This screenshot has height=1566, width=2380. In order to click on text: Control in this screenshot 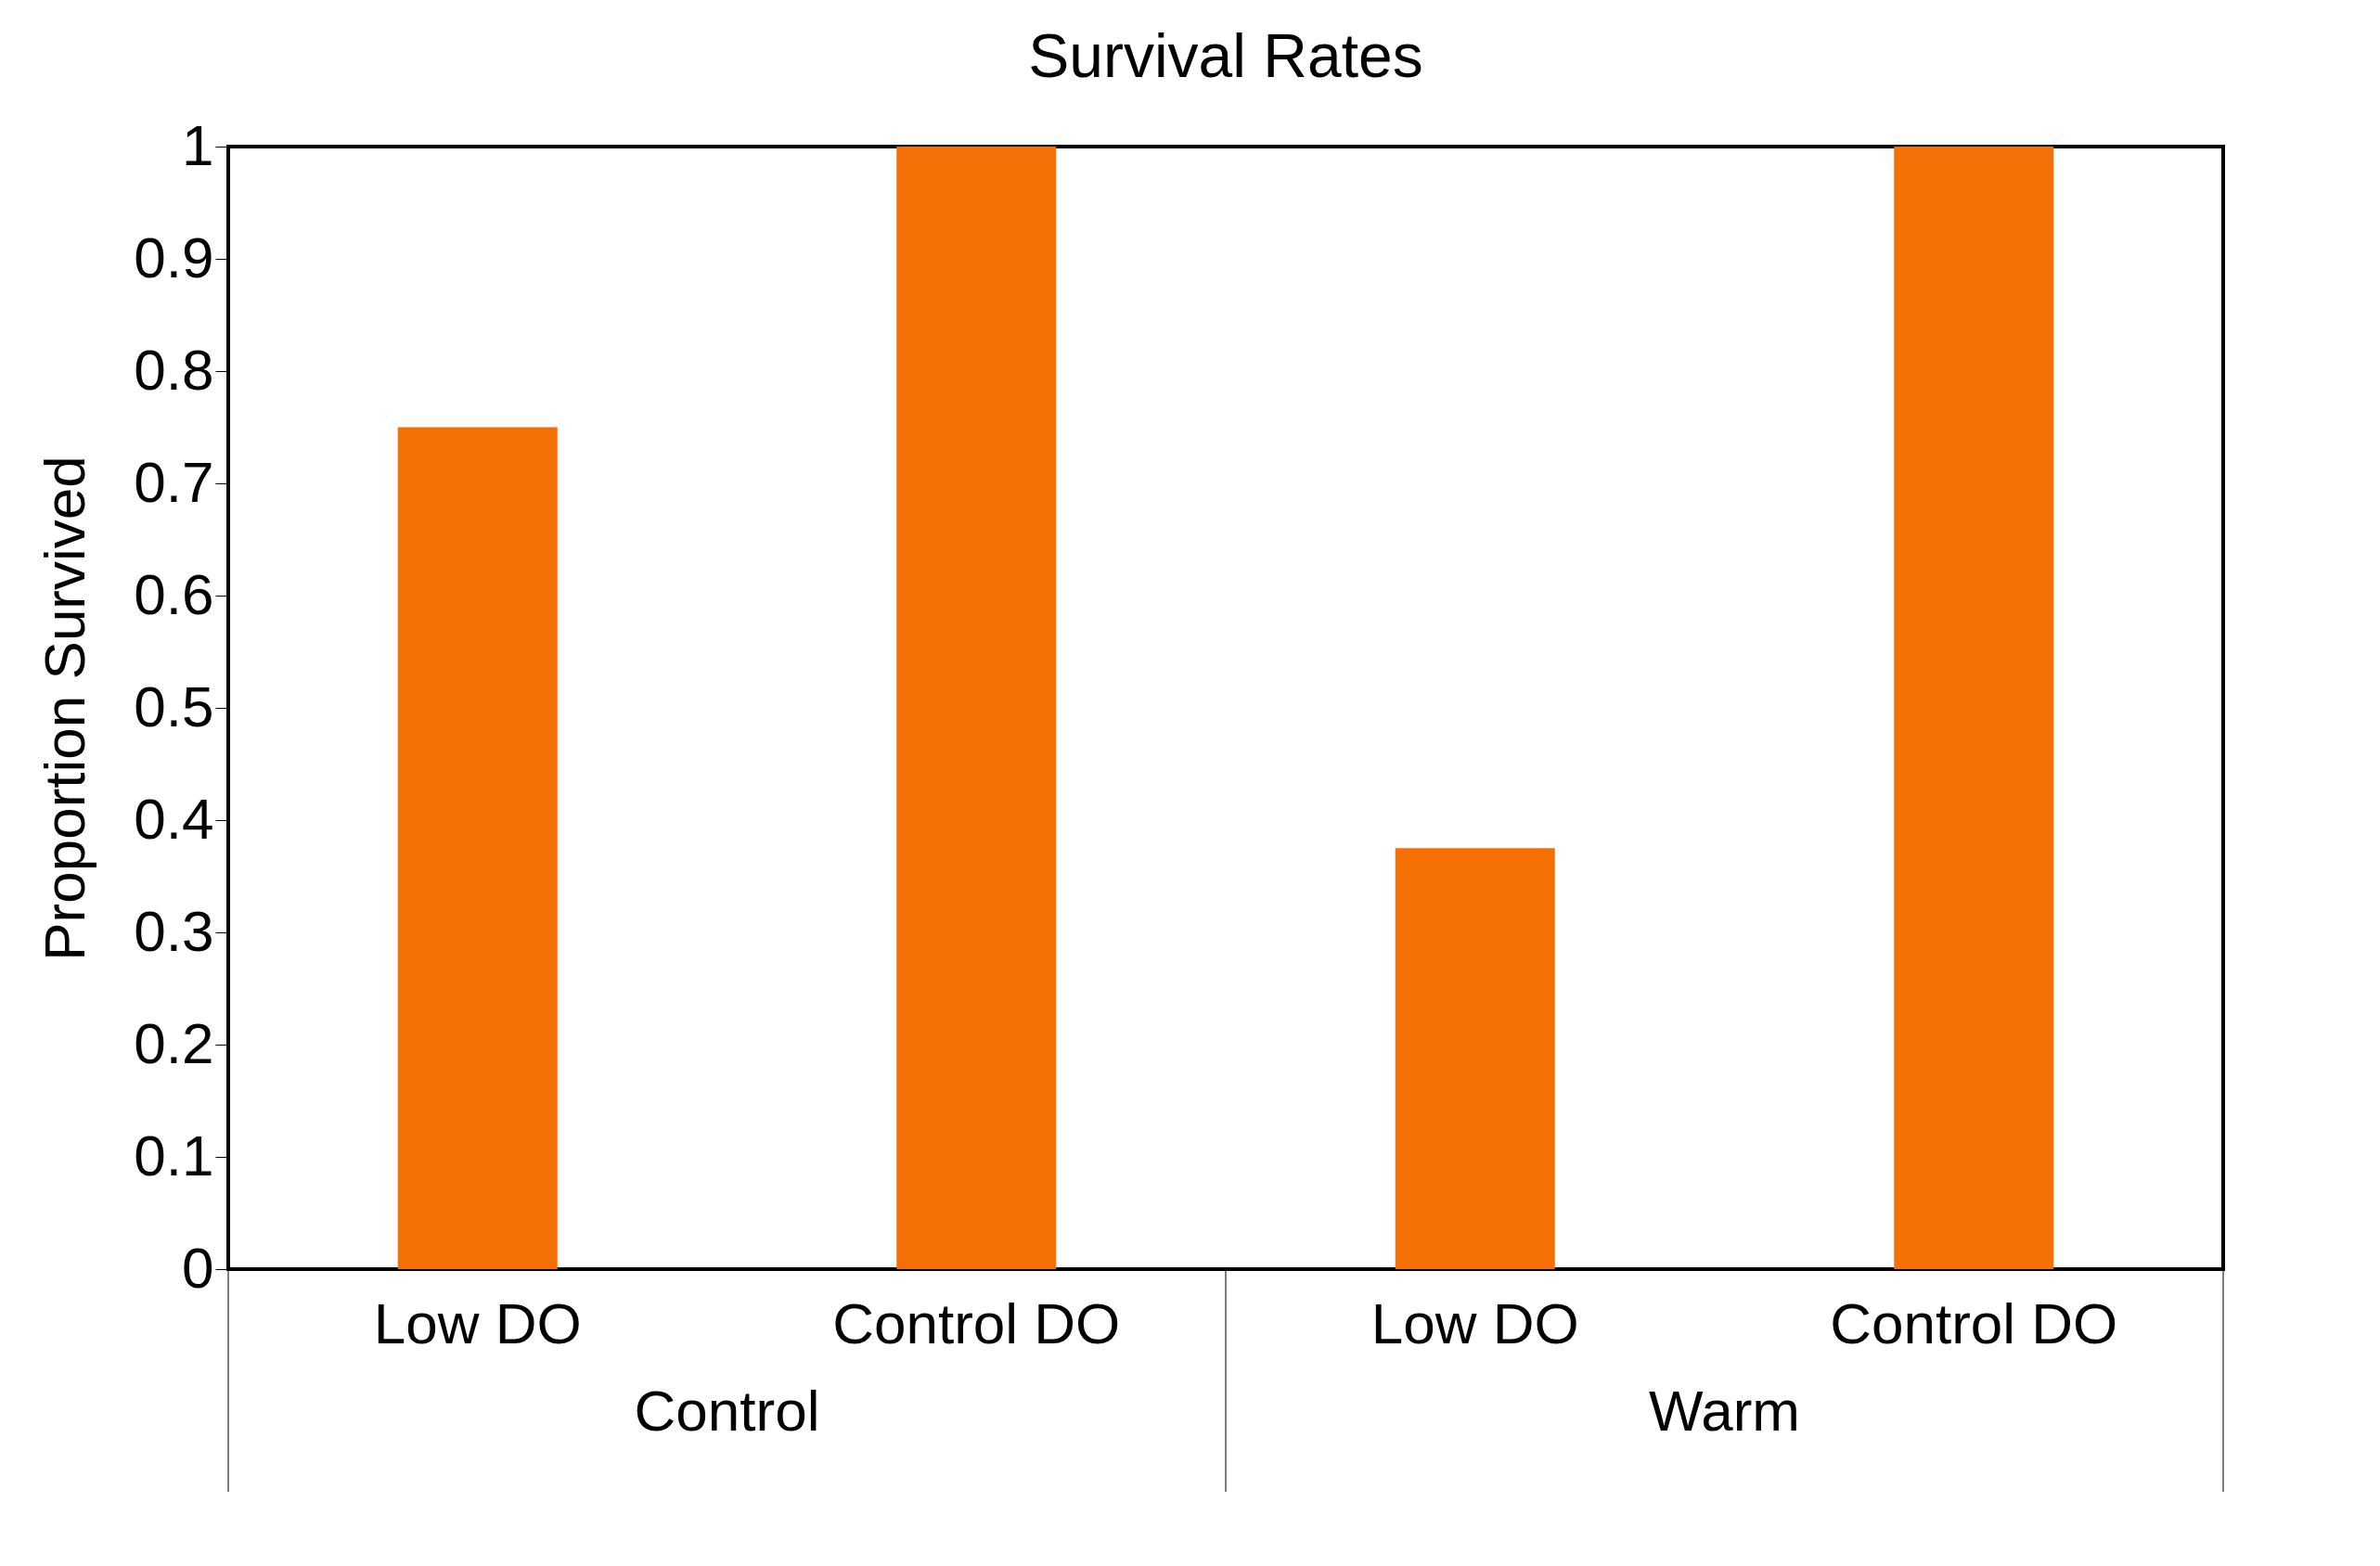, I will do `click(727, 1411)`.